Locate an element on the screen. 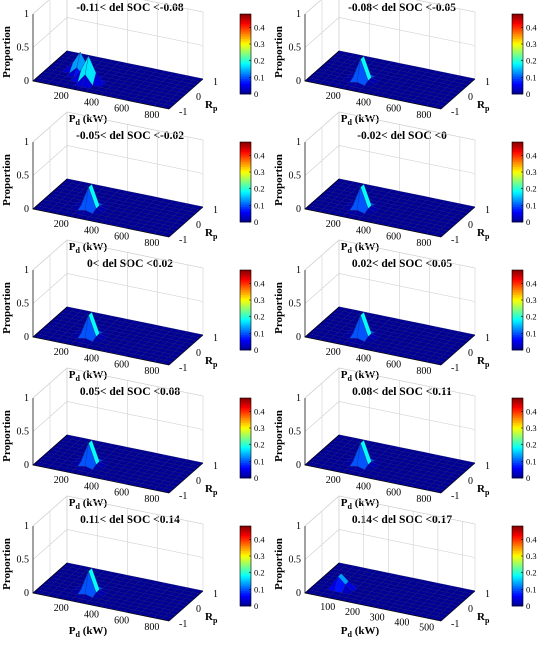 Image resolution: width=550 pixels, height=647 pixels. subplot-title: -0.08< del SOC <-0.05 is located at coordinates (402, 8).